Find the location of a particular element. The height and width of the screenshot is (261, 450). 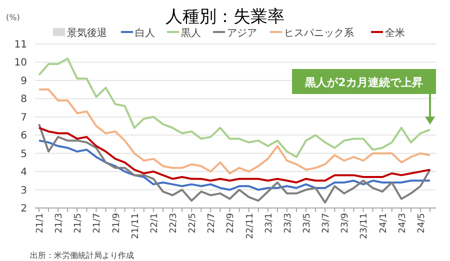

y-tick-label: 9 is located at coordinates (23, 81).